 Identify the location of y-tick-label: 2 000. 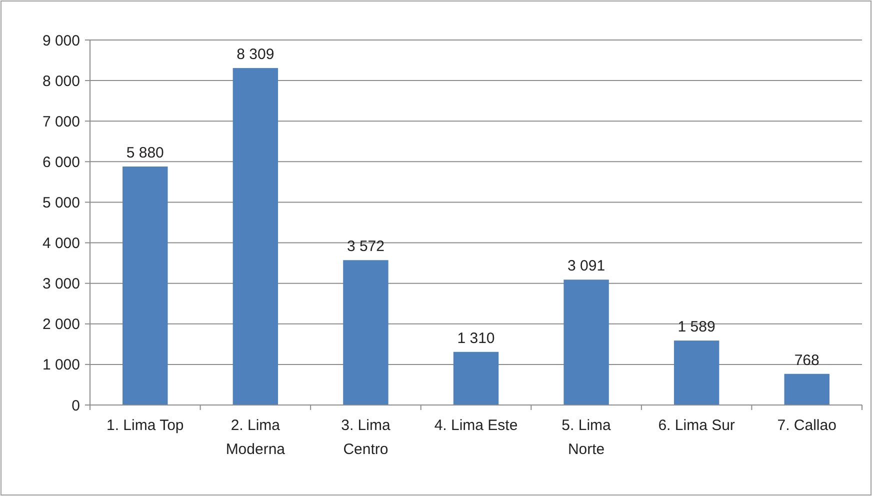
(61, 325).